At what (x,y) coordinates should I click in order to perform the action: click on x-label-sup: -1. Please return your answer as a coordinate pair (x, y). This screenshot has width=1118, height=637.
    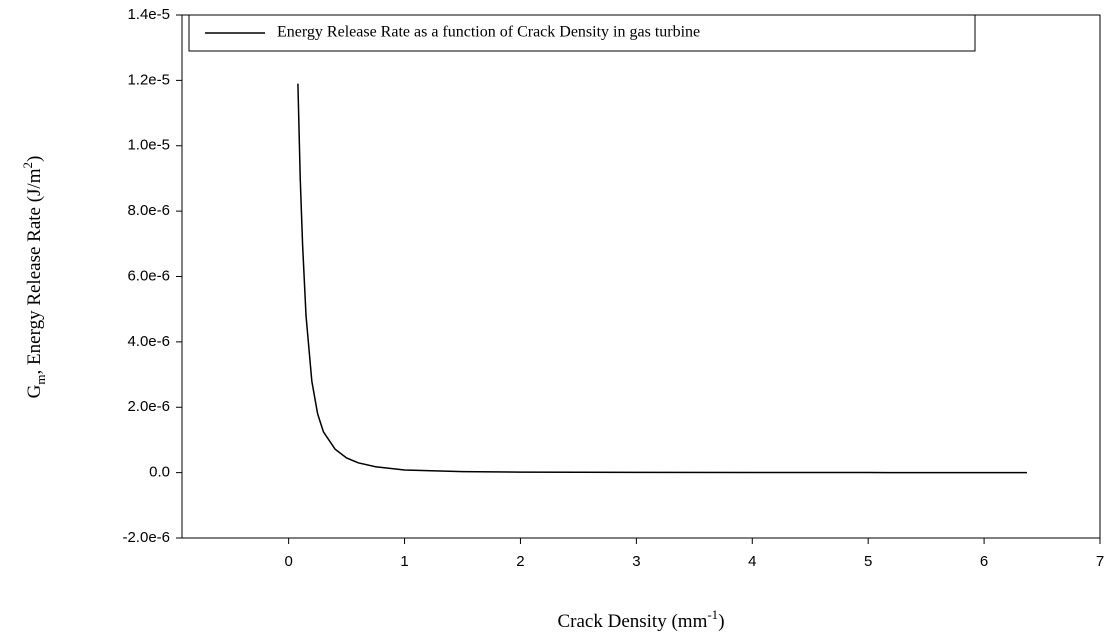
    Looking at the image, I should click on (712, 614).